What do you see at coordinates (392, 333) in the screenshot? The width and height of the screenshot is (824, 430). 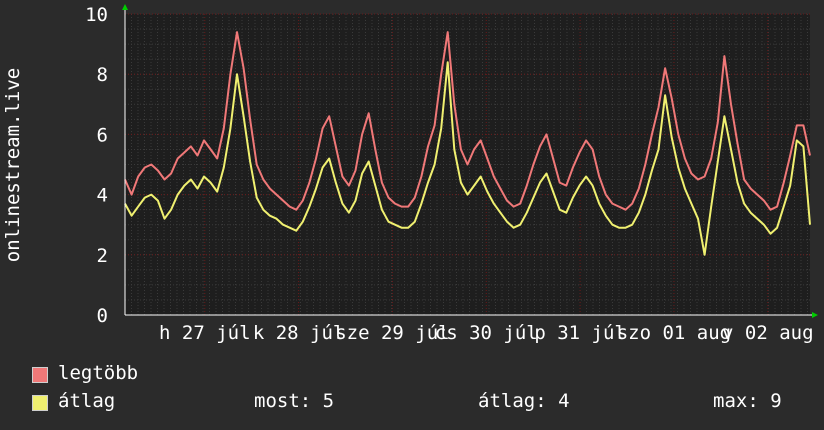 I see `x-tick-label: sze 29 júl` at bounding box center [392, 333].